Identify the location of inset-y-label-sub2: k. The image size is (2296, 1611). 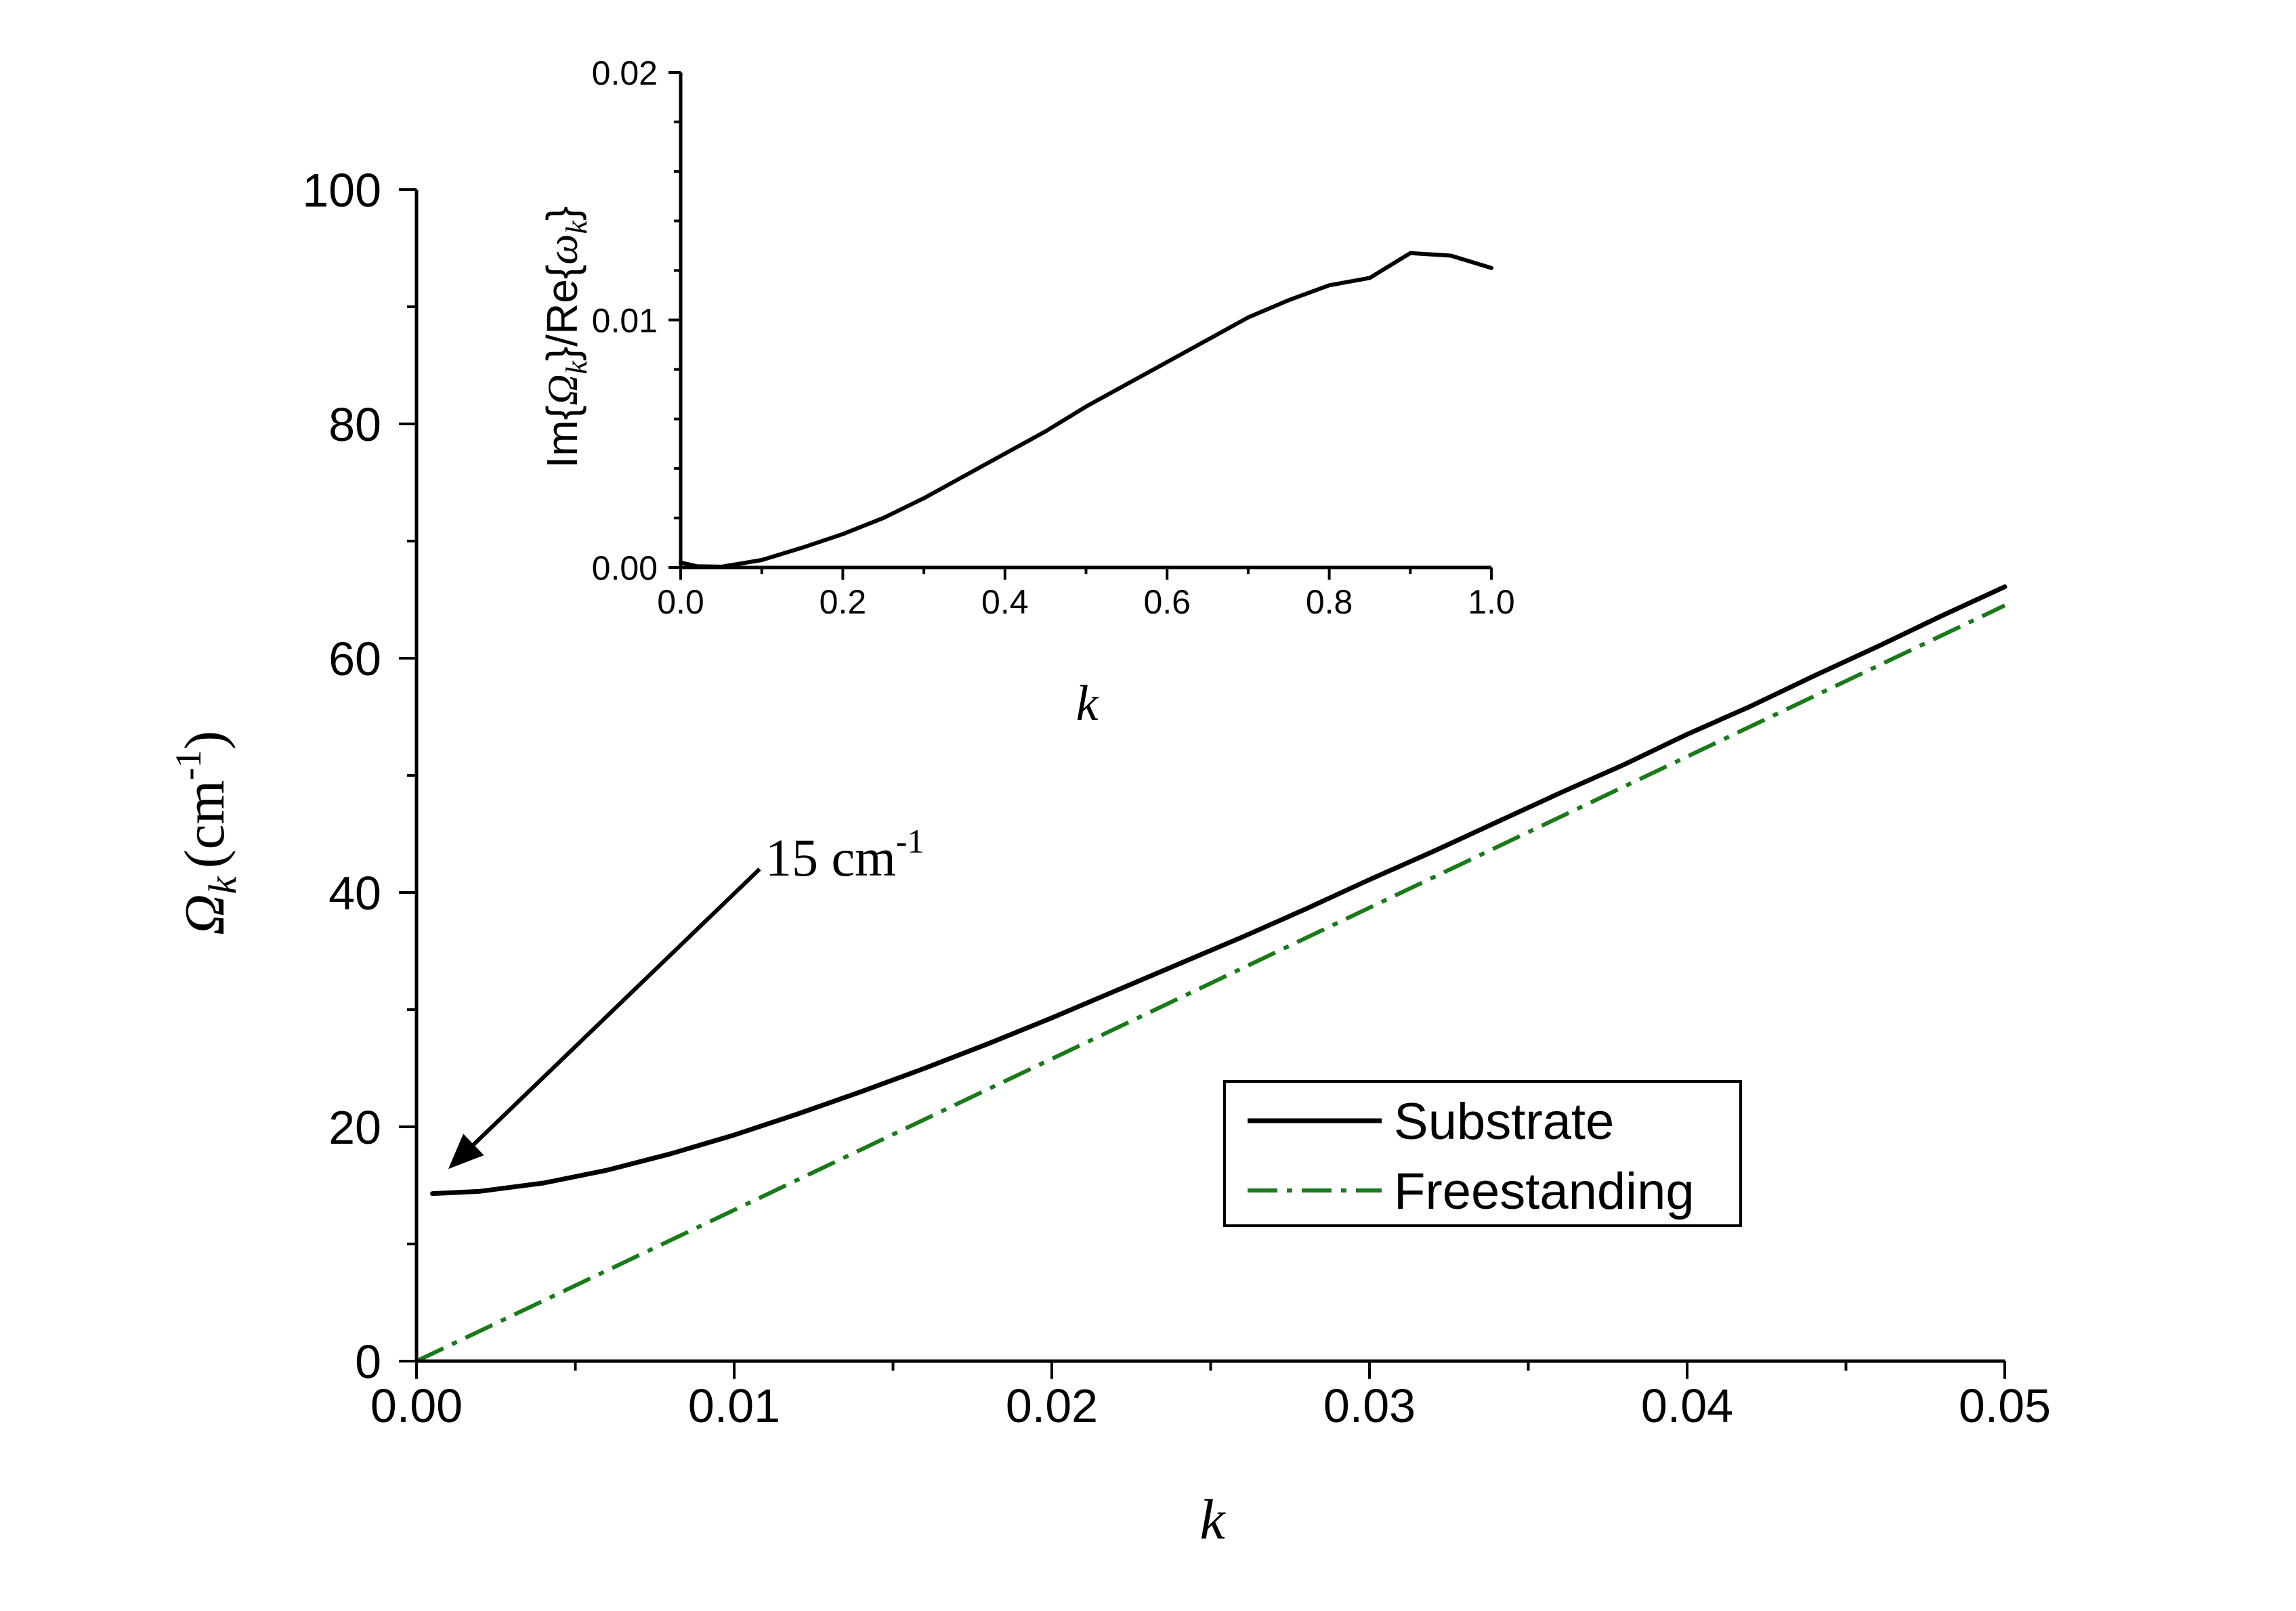
(576, 227).